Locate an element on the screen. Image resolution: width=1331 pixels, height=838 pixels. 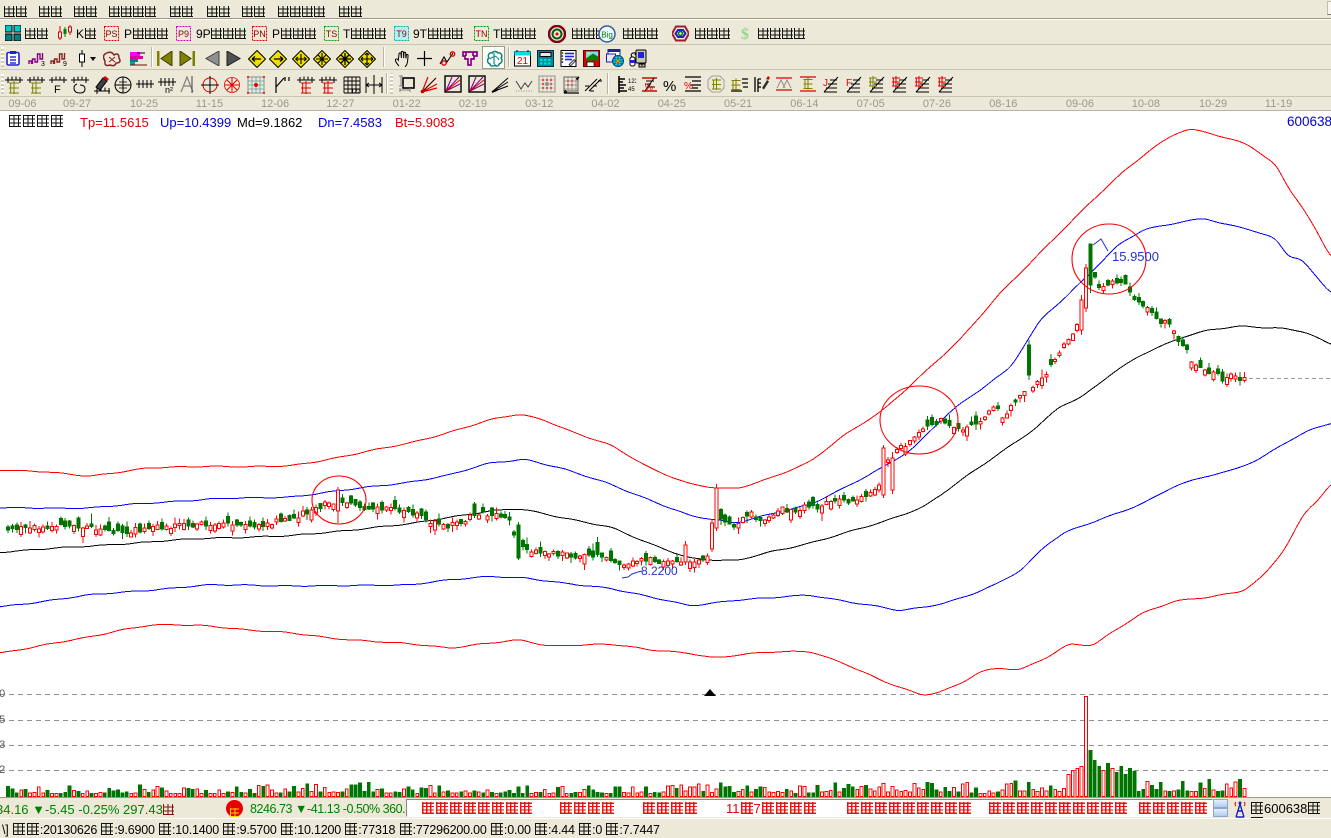
svg-text: TS is located at coordinates (332, 34).